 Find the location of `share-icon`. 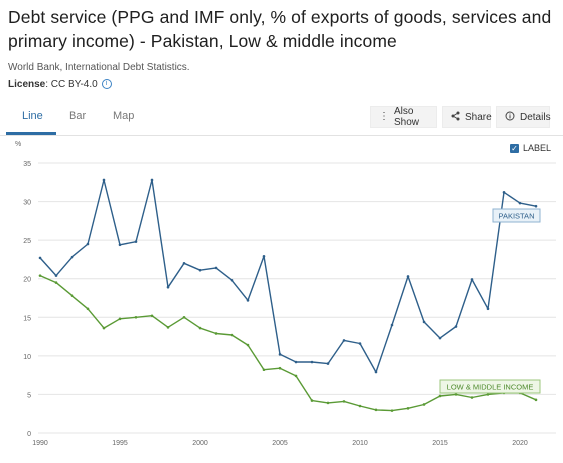

share-icon is located at coordinates (455, 117).